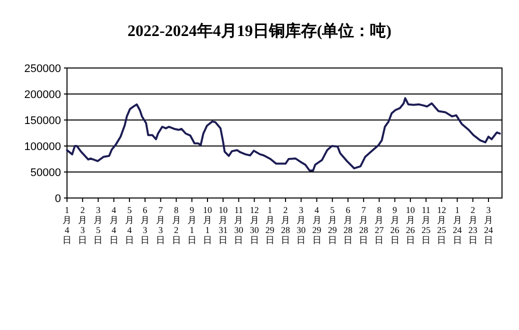 The height and width of the screenshot is (330, 519). Describe the element at coordinates (42, 95) in the screenshot. I see `y-tick-label: 200000` at that location.